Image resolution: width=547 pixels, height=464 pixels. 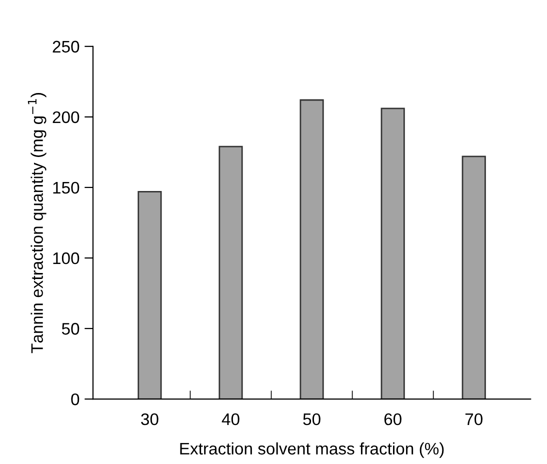 I want to click on x-tick-label: 40, so click(x=231, y=419).